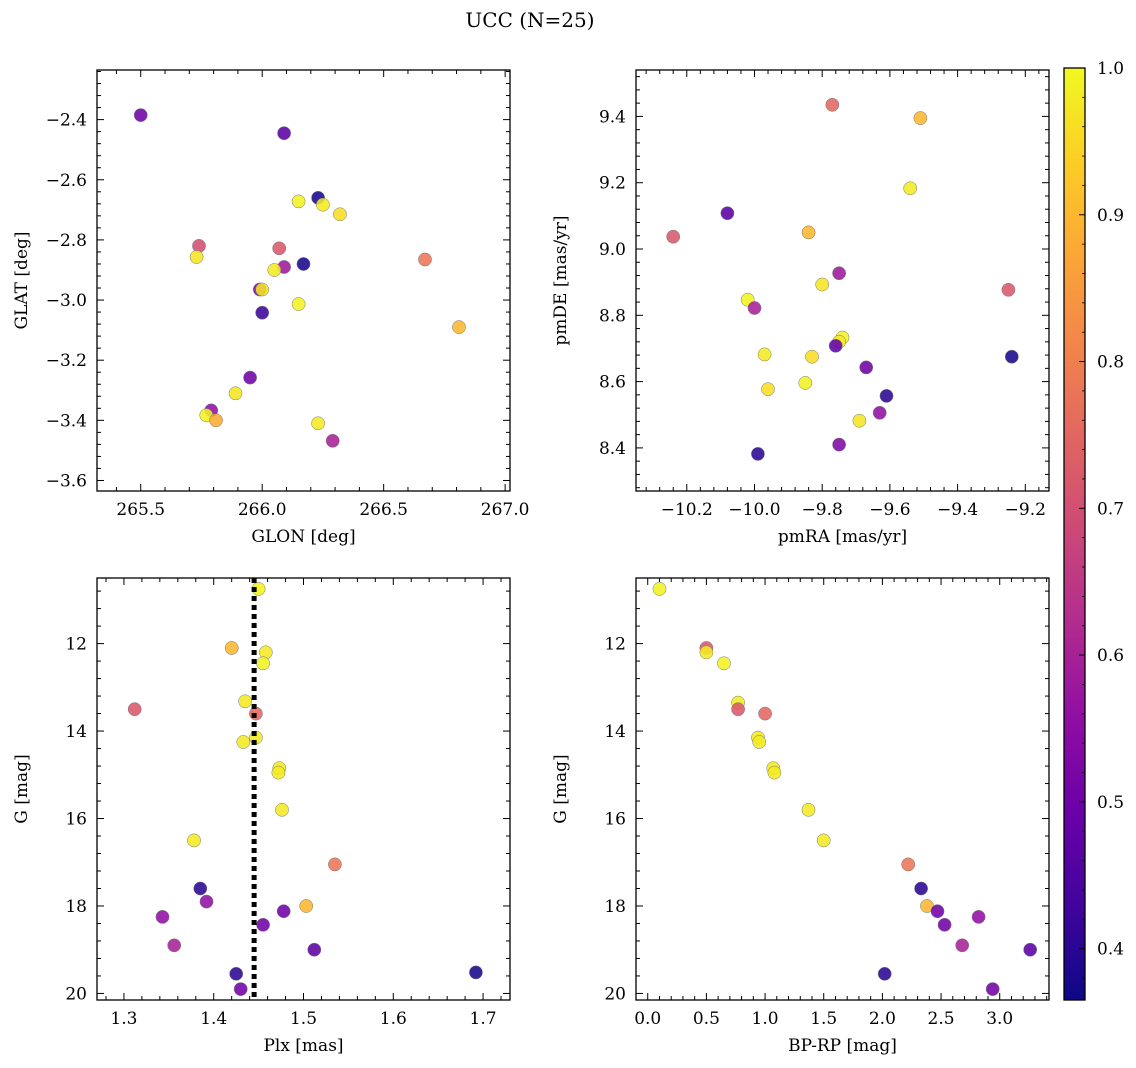 The height and width of the screenshot is (1068, 1136). What do you see at coordinates (957, 510) in the screenshot?
I see `x-tick-label: −9.4` at bounding box center [957, 510].